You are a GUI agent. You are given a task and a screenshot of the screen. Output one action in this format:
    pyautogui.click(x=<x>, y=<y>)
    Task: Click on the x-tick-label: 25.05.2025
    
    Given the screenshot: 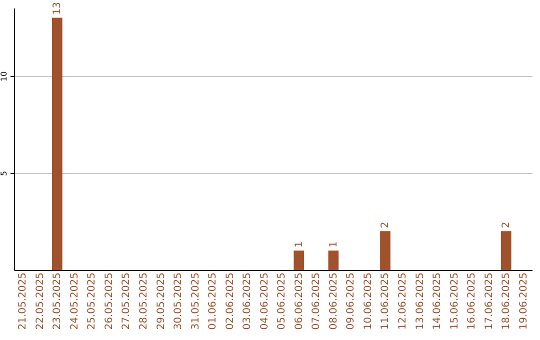 What is the action you would take?
    pyautogui.click(x=92, y=301)
    